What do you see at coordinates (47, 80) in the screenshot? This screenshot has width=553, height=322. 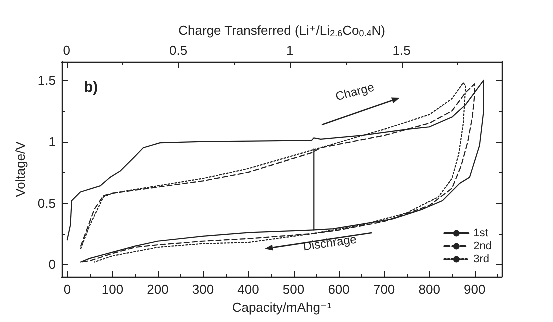 I see `y-tick-label: 1.5` at bounding box center [47, 80].